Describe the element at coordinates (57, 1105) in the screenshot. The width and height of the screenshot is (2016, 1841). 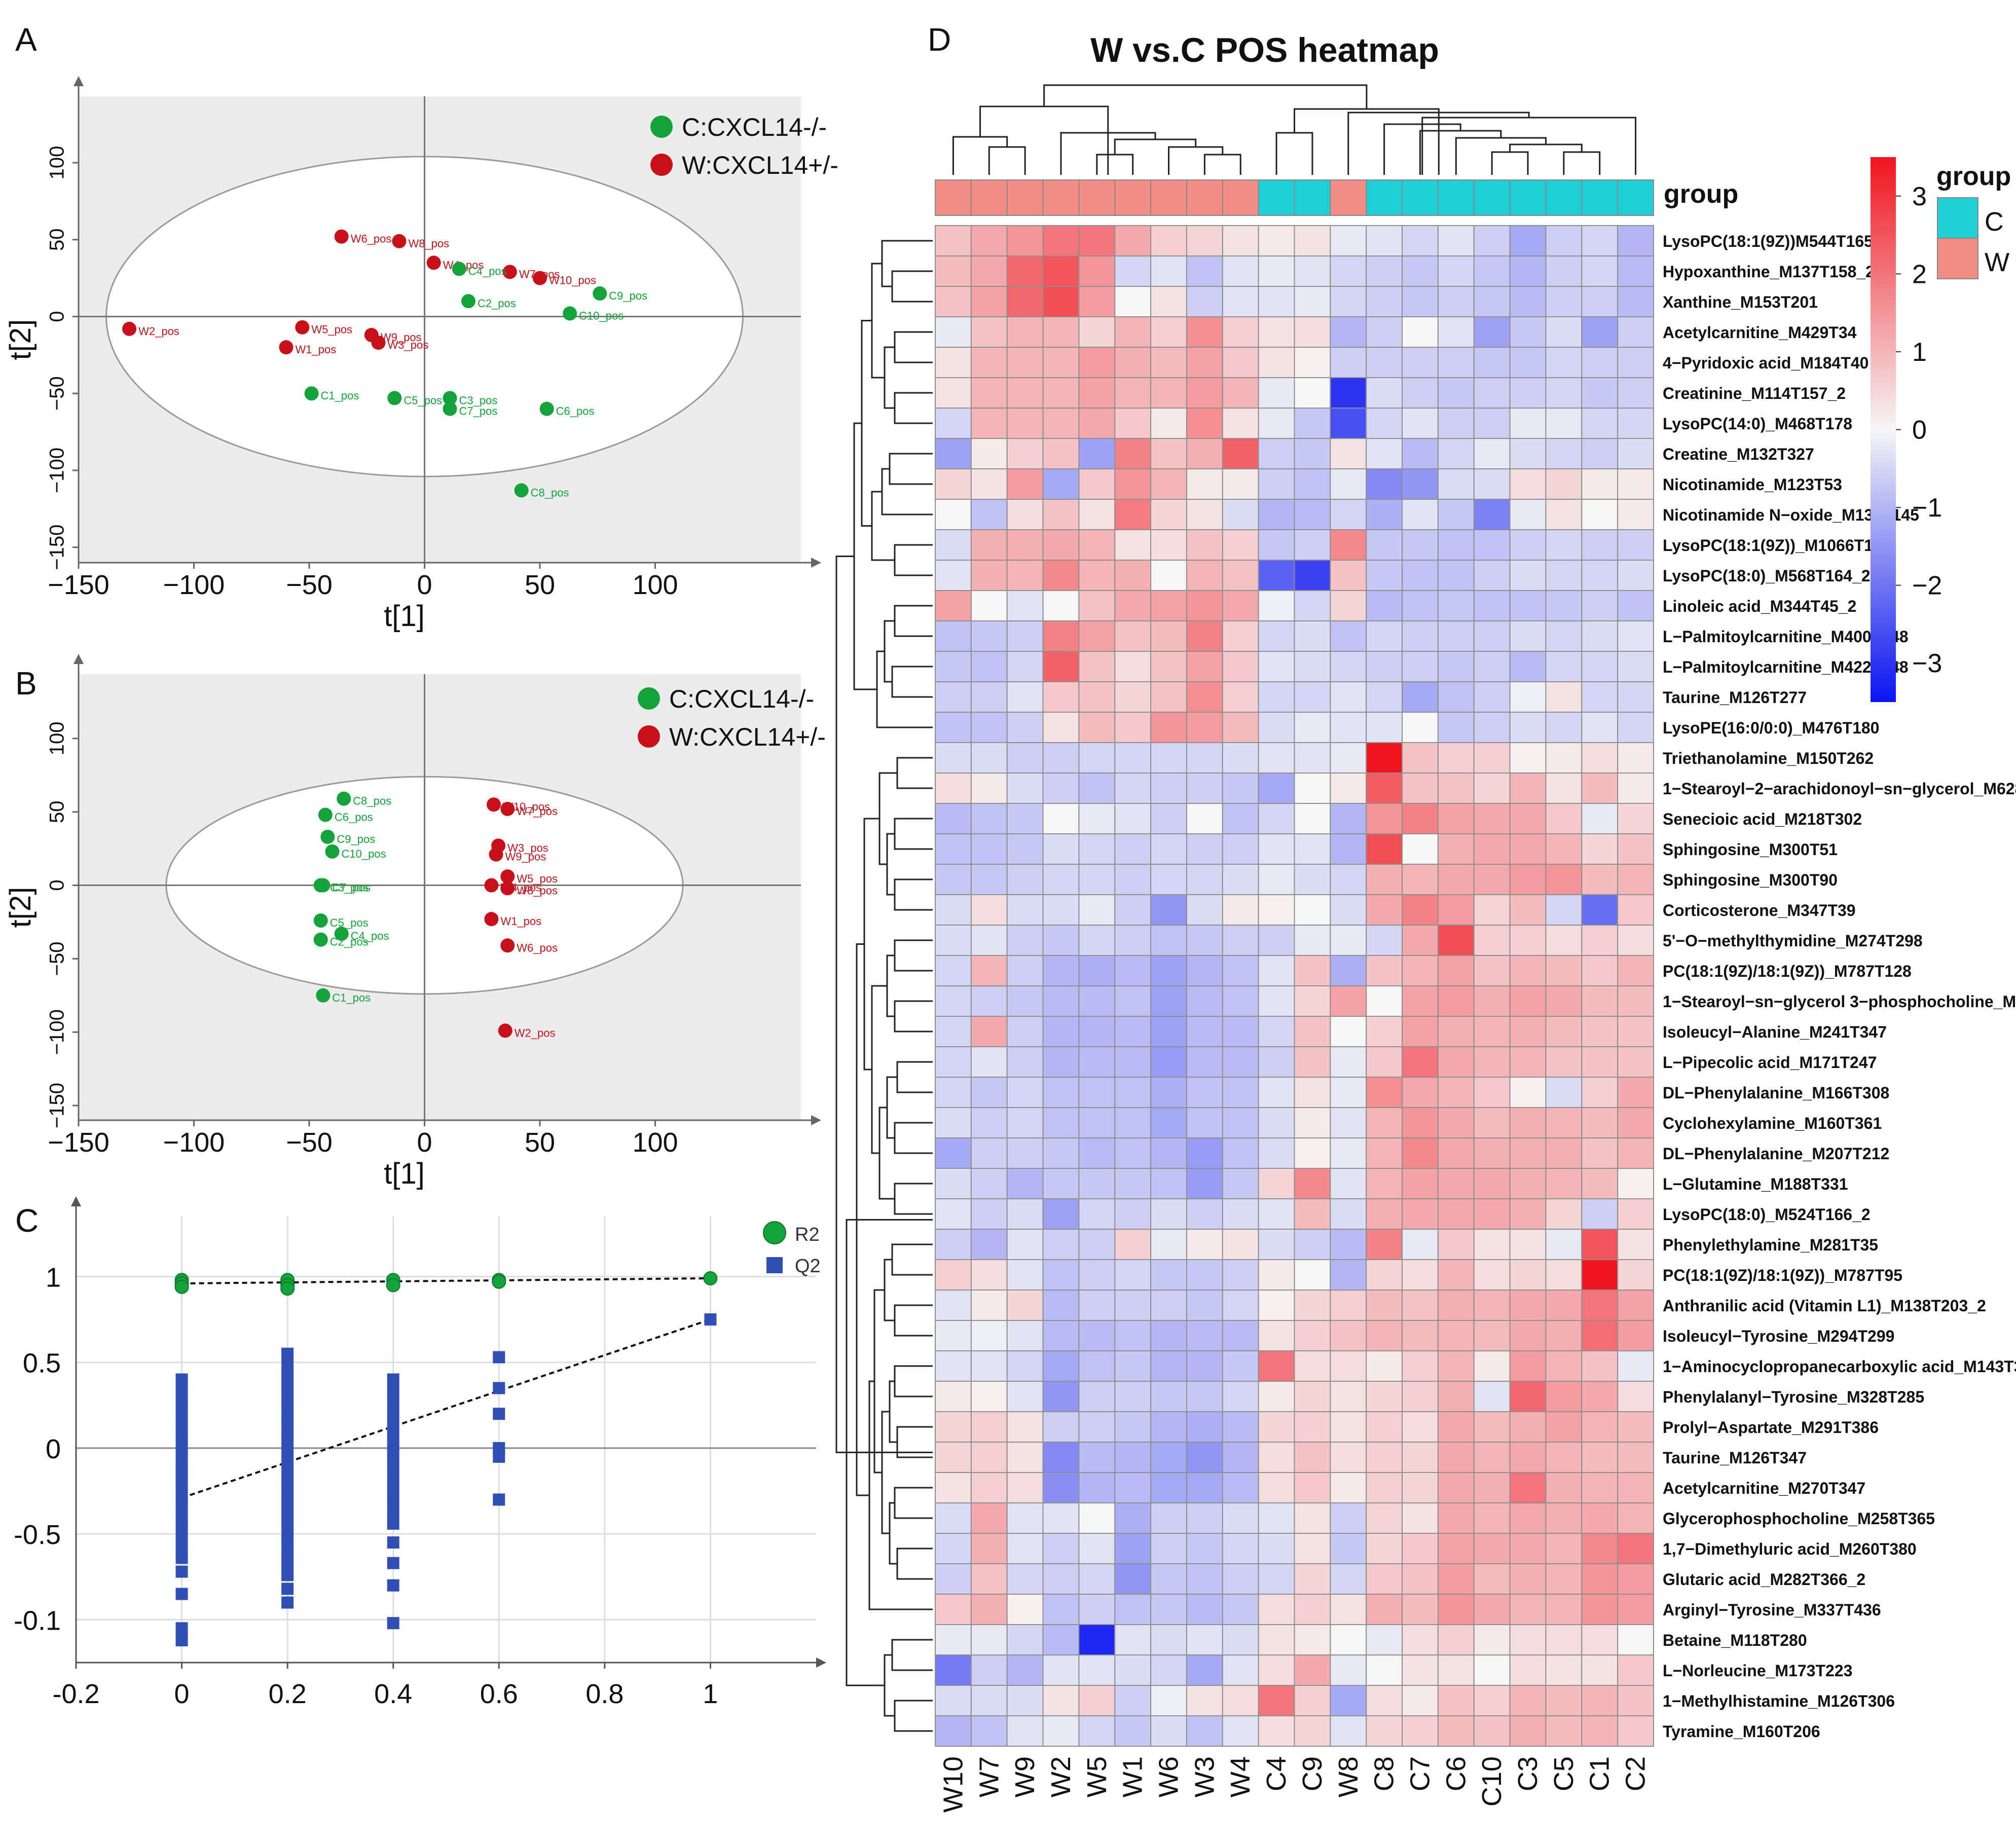
I see `y-tick-label: −150` at that location.